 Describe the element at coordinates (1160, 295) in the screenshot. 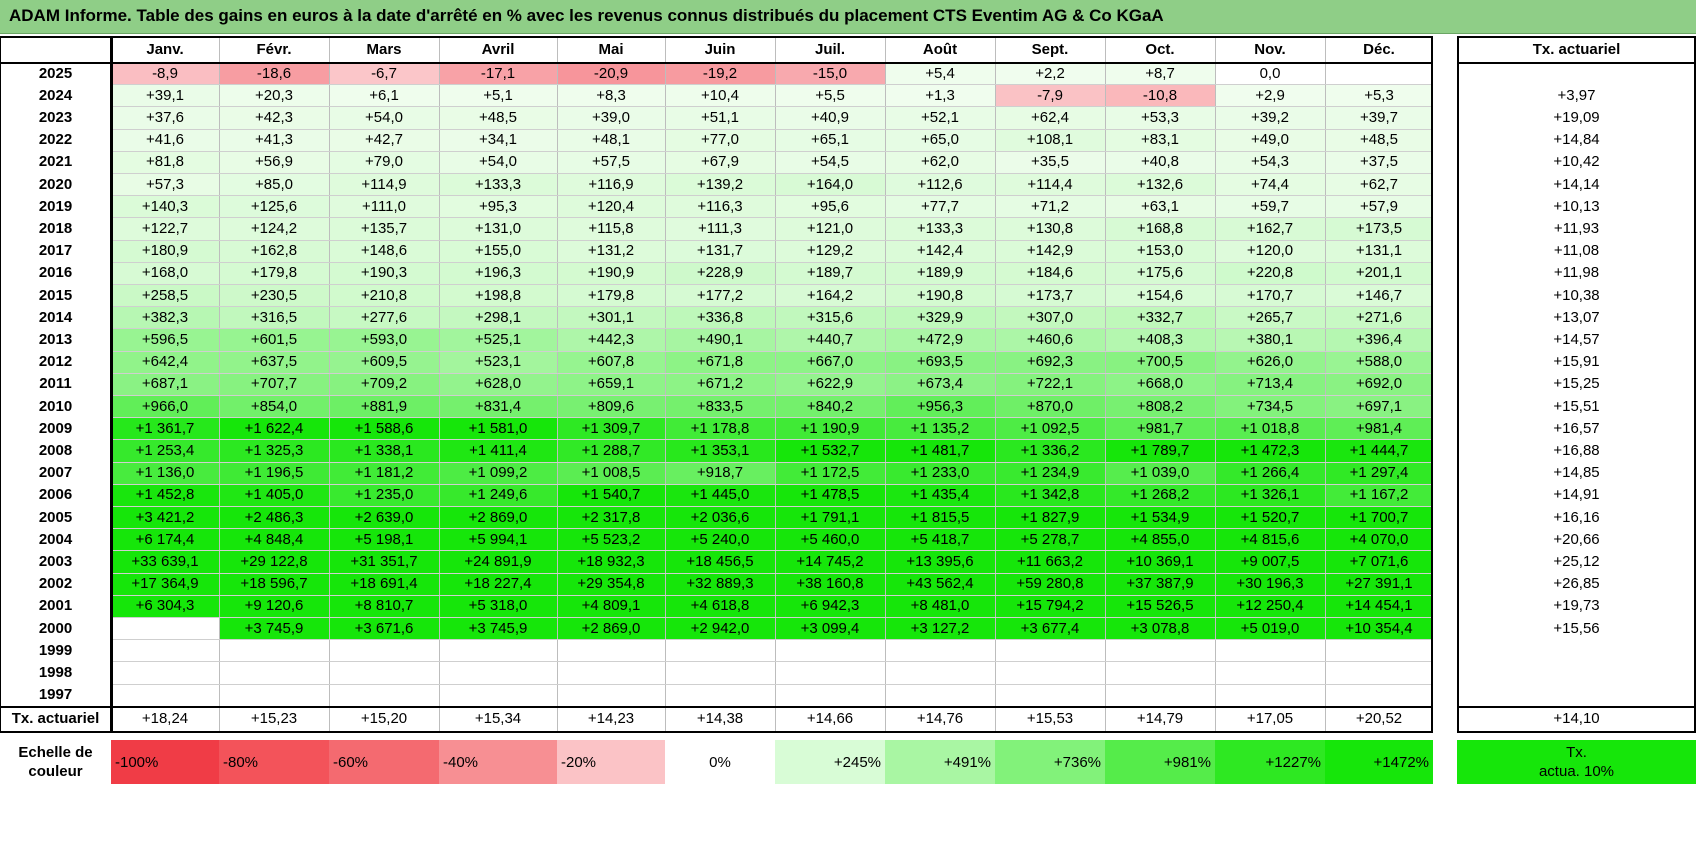

I see `table-cell: +154,6` at that location.